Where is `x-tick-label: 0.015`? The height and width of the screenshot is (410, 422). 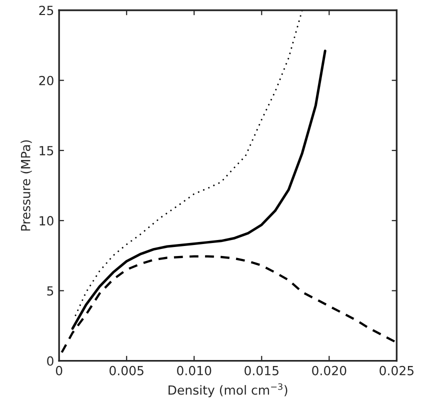 x-tick-label: 0.015 is located at coordinates (261, 371).